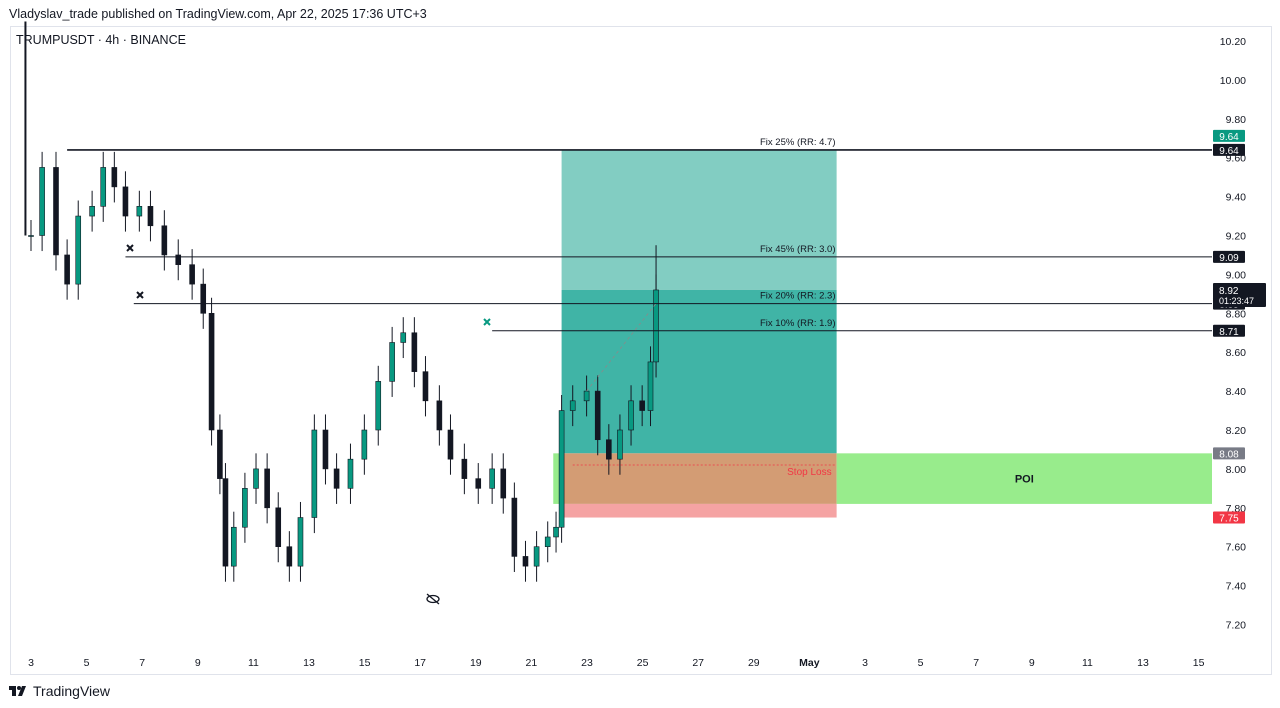  What do you see at coordinates (1236, 314) in the screenshot?
I see `y-tick-label: 8.80` at bounding box center [1236, 314].